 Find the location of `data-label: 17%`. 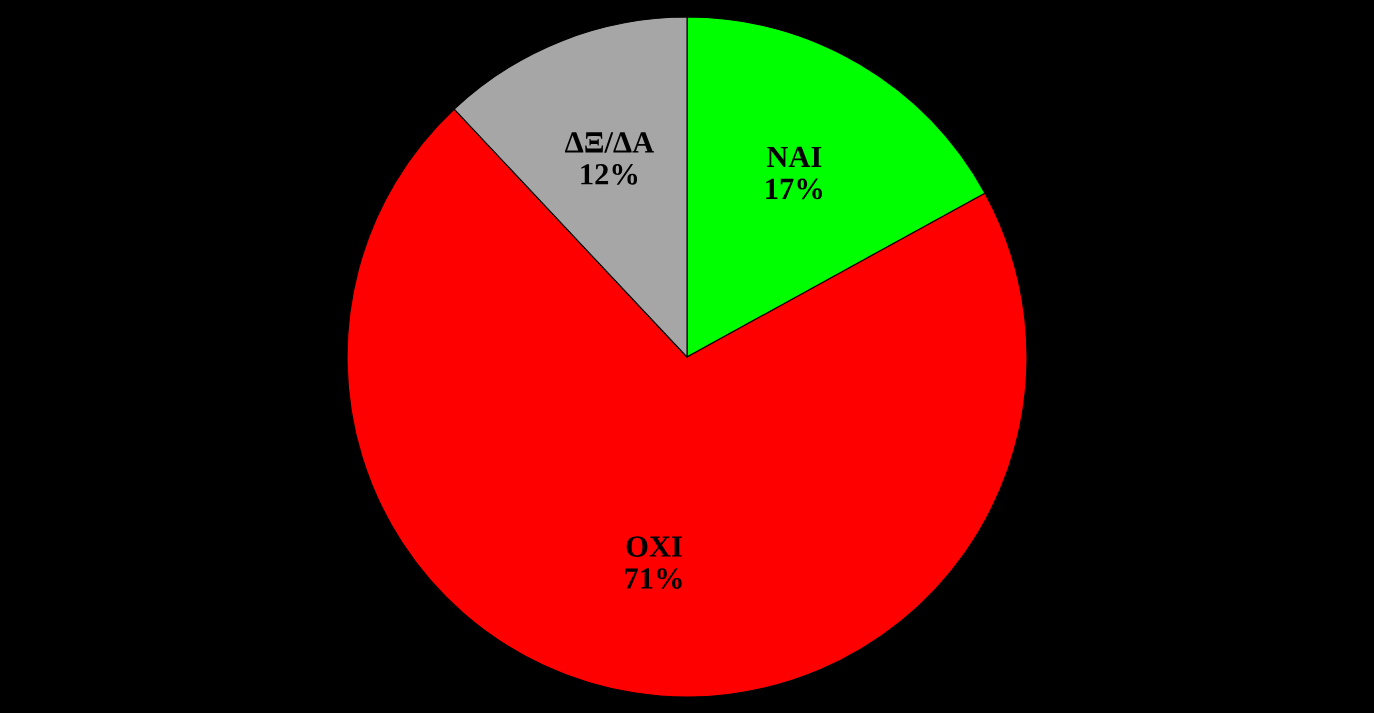

data-label: 17% is located at coordinates (794, 189).